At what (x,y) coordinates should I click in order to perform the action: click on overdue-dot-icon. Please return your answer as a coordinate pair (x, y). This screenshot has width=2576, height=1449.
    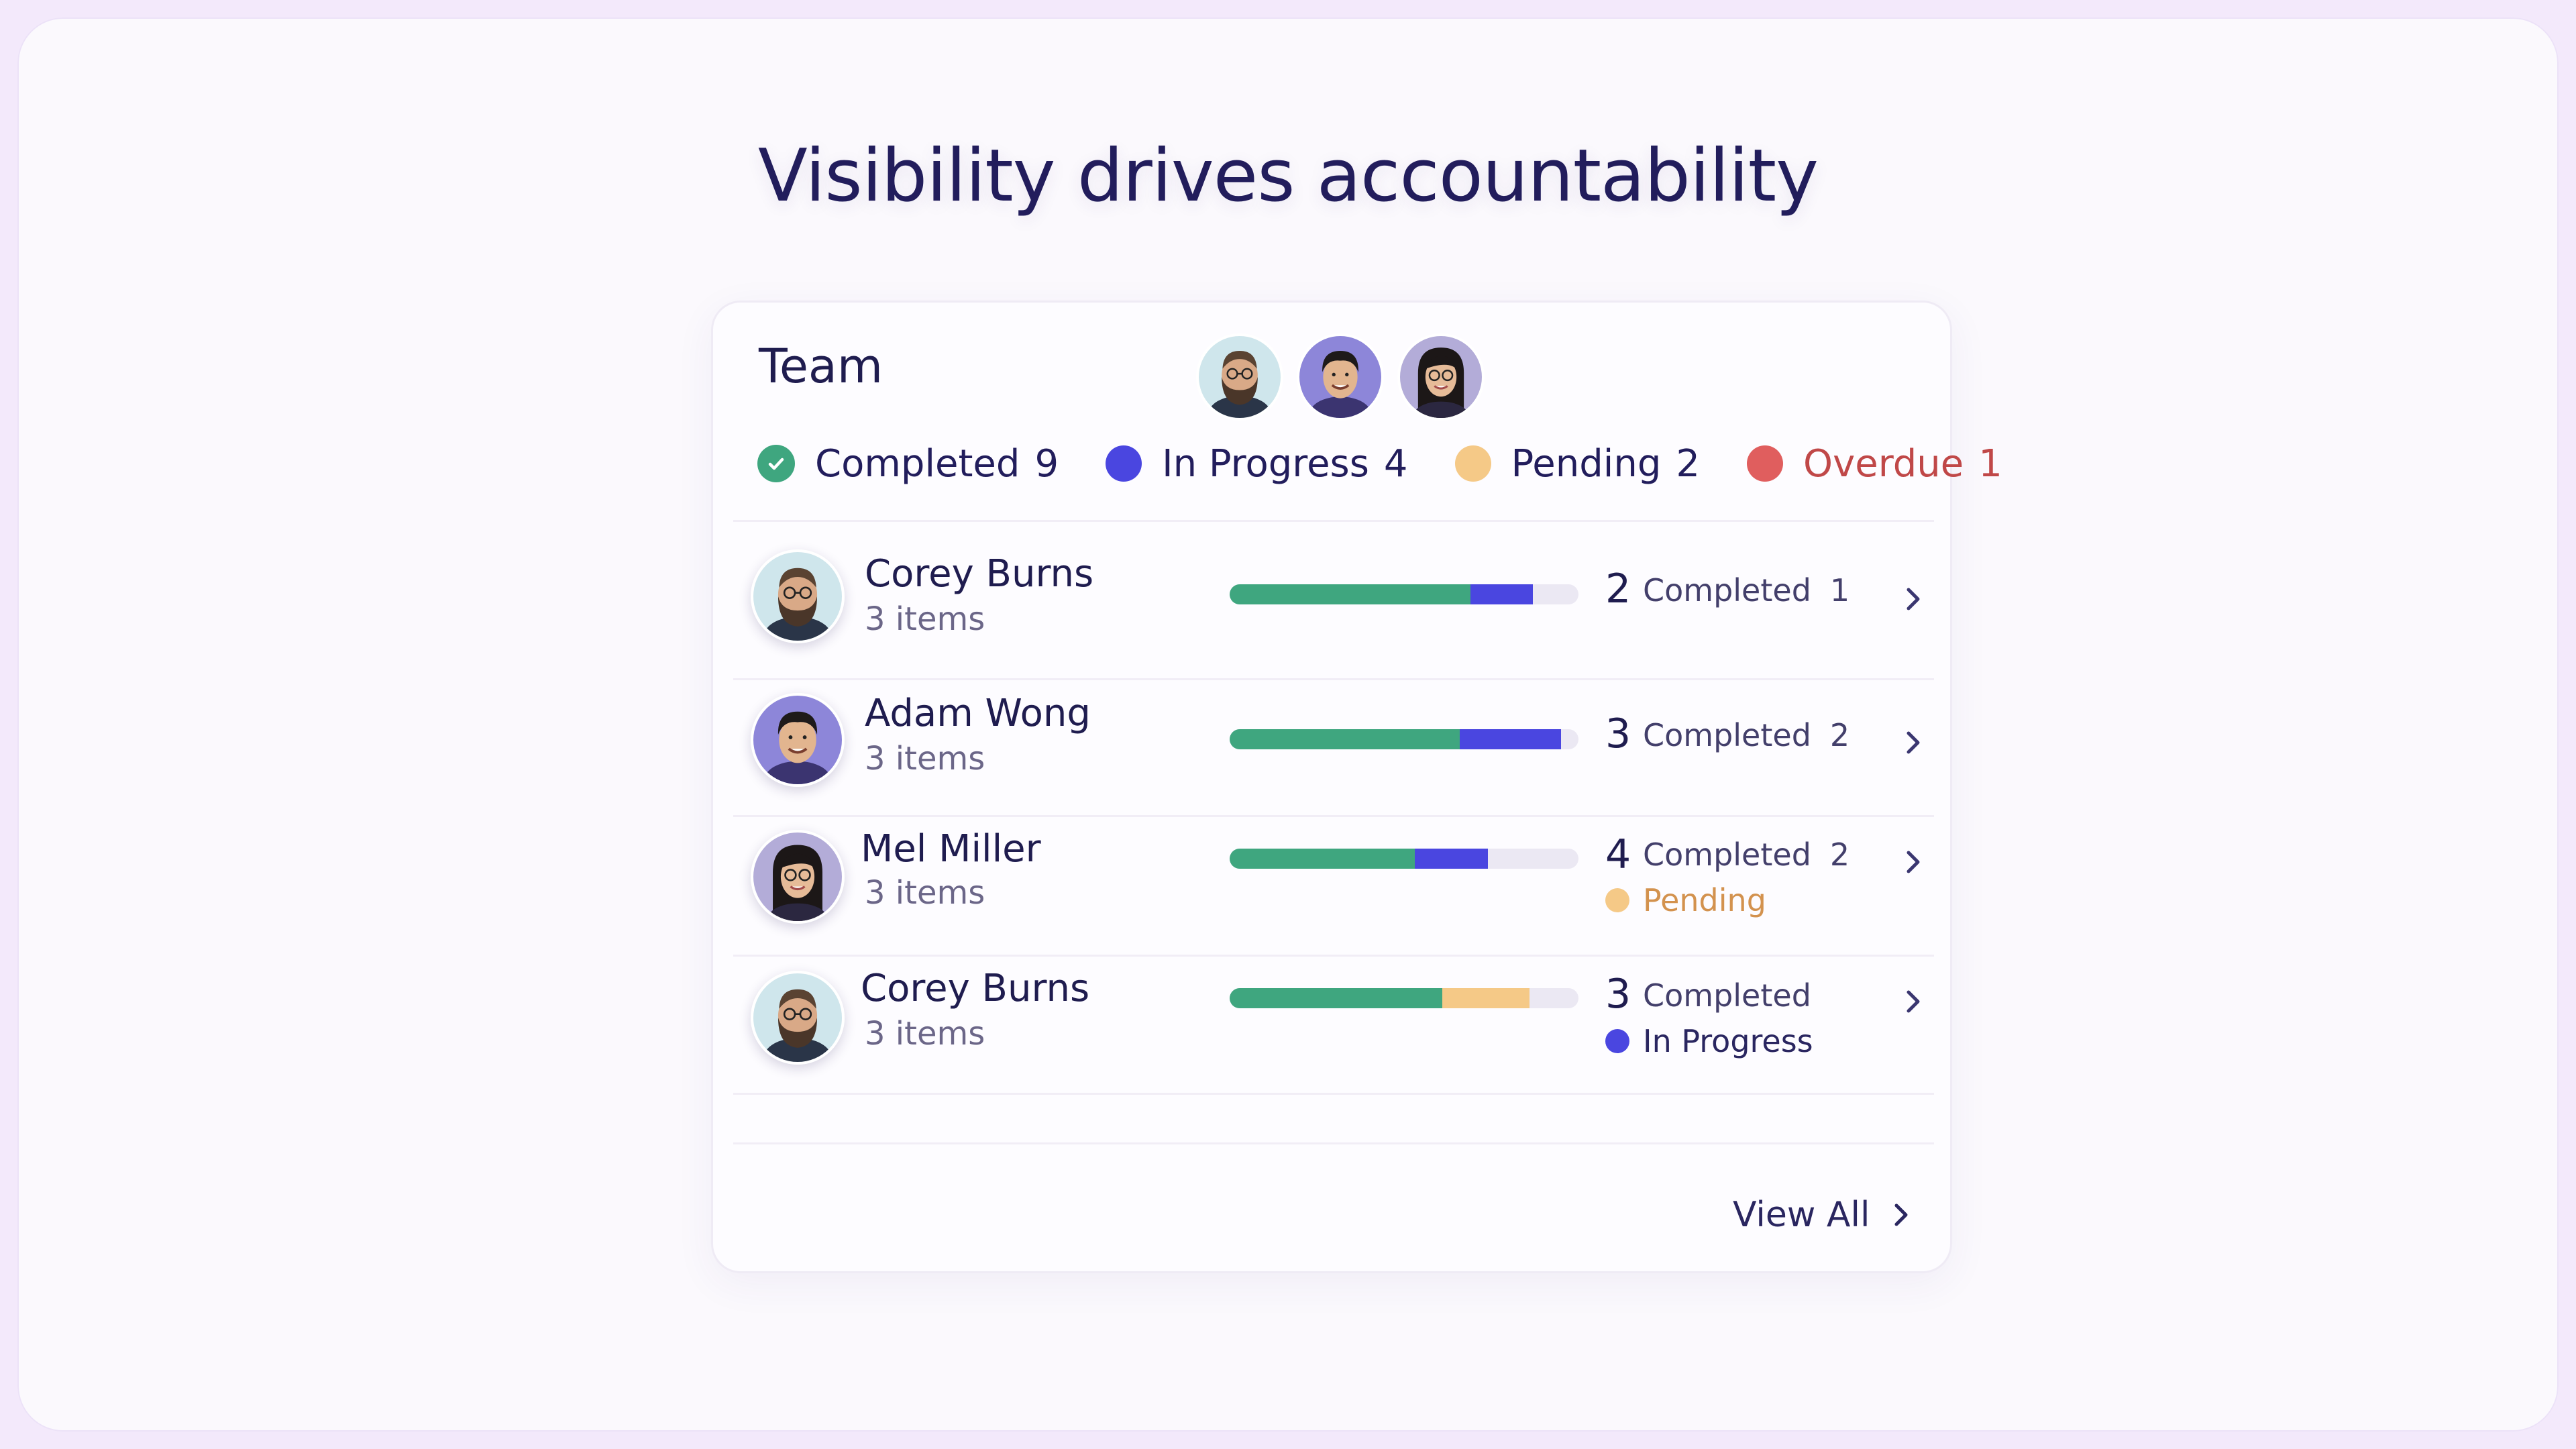
    Looking at the image, I should click on (1765, 463).